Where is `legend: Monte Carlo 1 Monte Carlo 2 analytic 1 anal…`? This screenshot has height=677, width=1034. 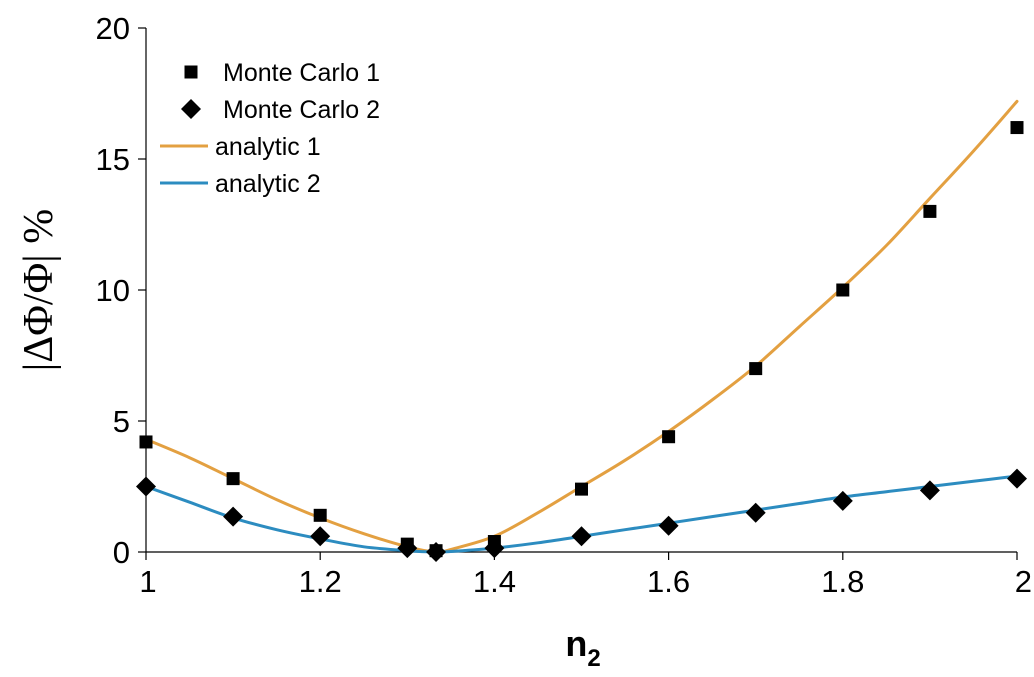
legend: Monte Carlo 1 Monte Carlo 2 analytic 1 anal… is located at coordinates (270, 128).